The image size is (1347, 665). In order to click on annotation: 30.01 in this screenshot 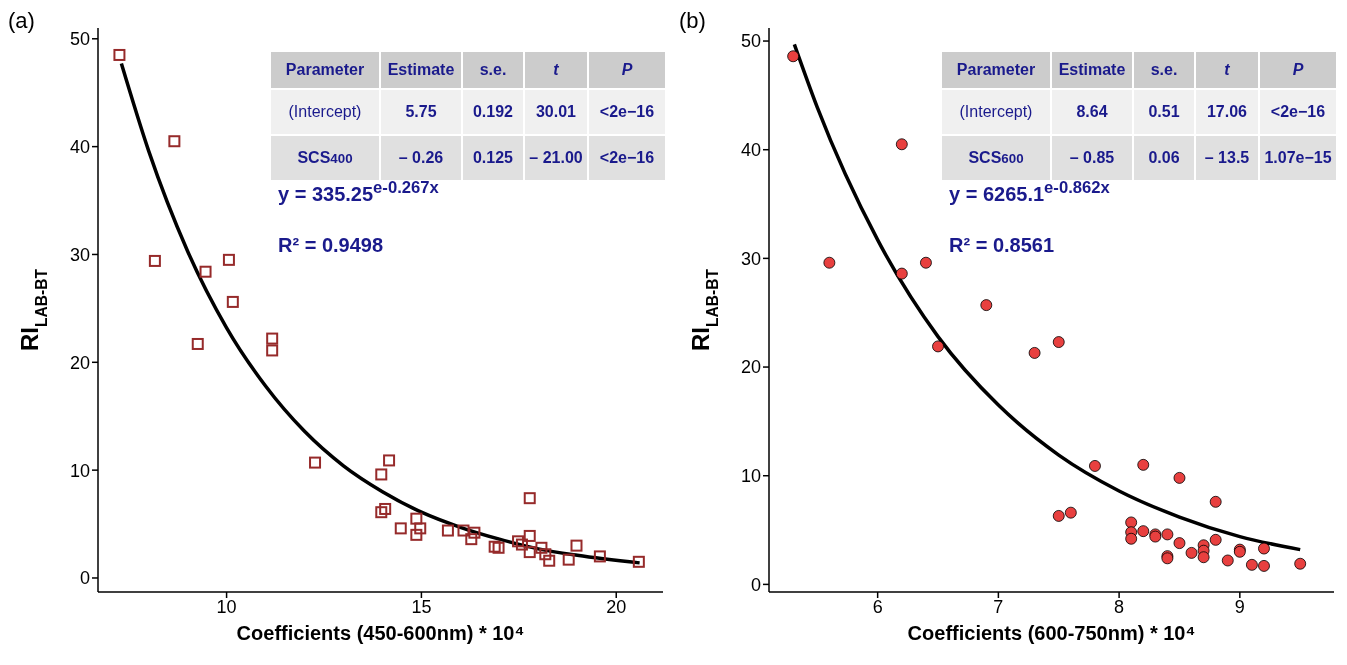, I will do `click(556, 112)`.